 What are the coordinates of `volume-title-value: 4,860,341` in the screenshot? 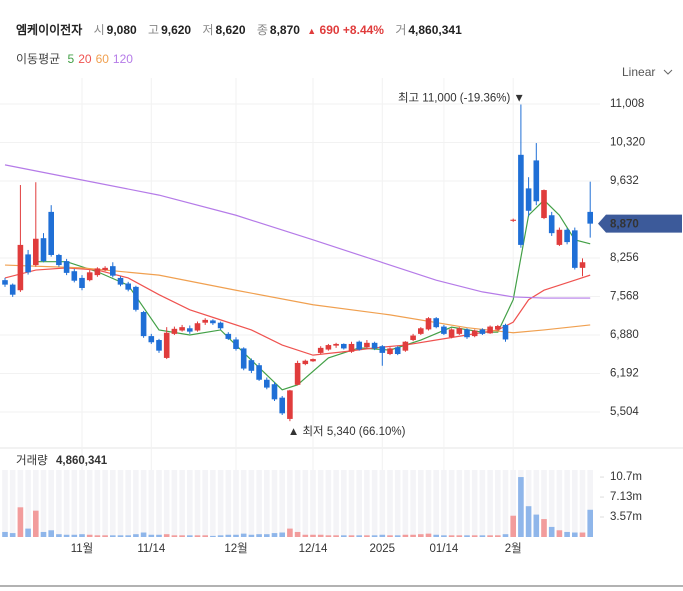 It's located at (82, 461).